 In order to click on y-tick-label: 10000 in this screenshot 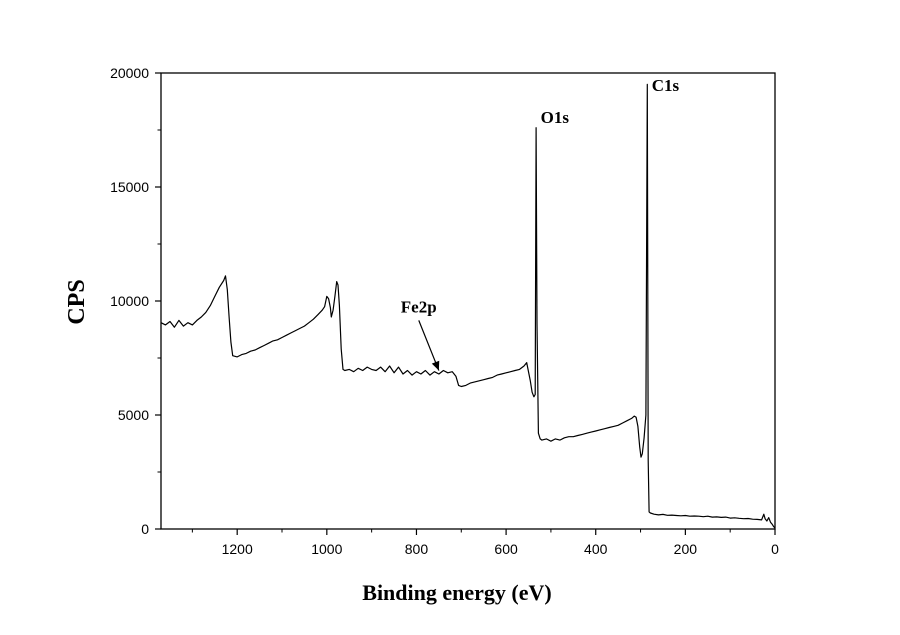, I will do `click(129, 301)`.